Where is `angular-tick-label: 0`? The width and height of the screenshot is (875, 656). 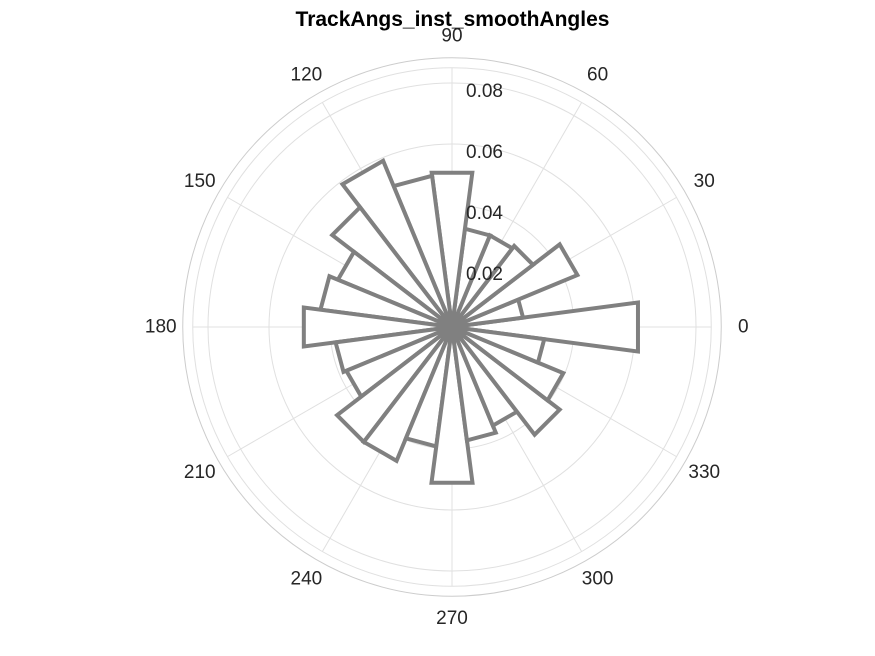 angular-tick-label: 0 is located at coordinates (743, 327).